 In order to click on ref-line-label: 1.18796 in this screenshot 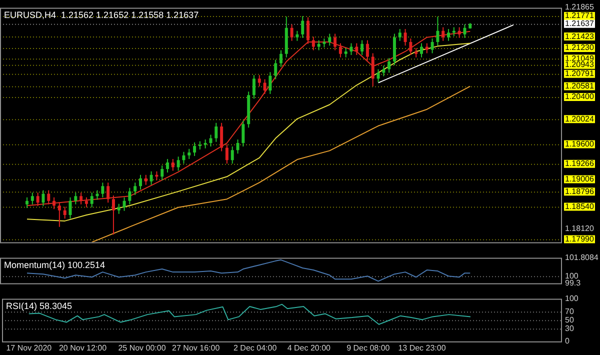, I will do `click(579, 191)`.